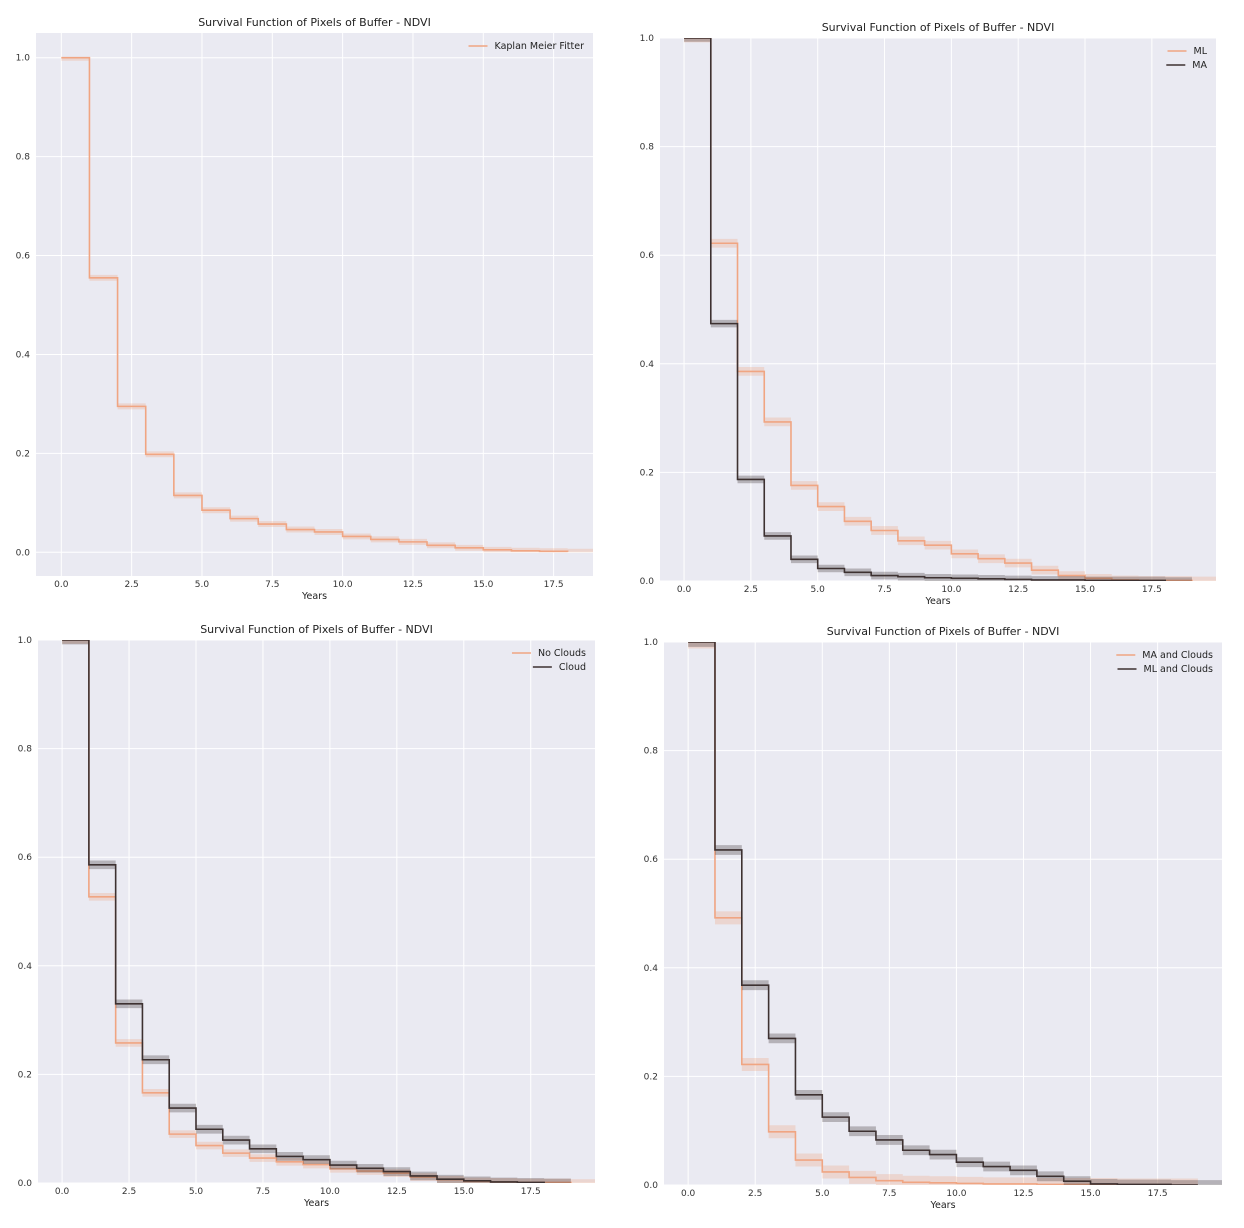 The image size is (1244, 1228). Describe the element at coordinates (548, 660) in the screenshot. I see `legend: No Clouds Cloud` at that location.